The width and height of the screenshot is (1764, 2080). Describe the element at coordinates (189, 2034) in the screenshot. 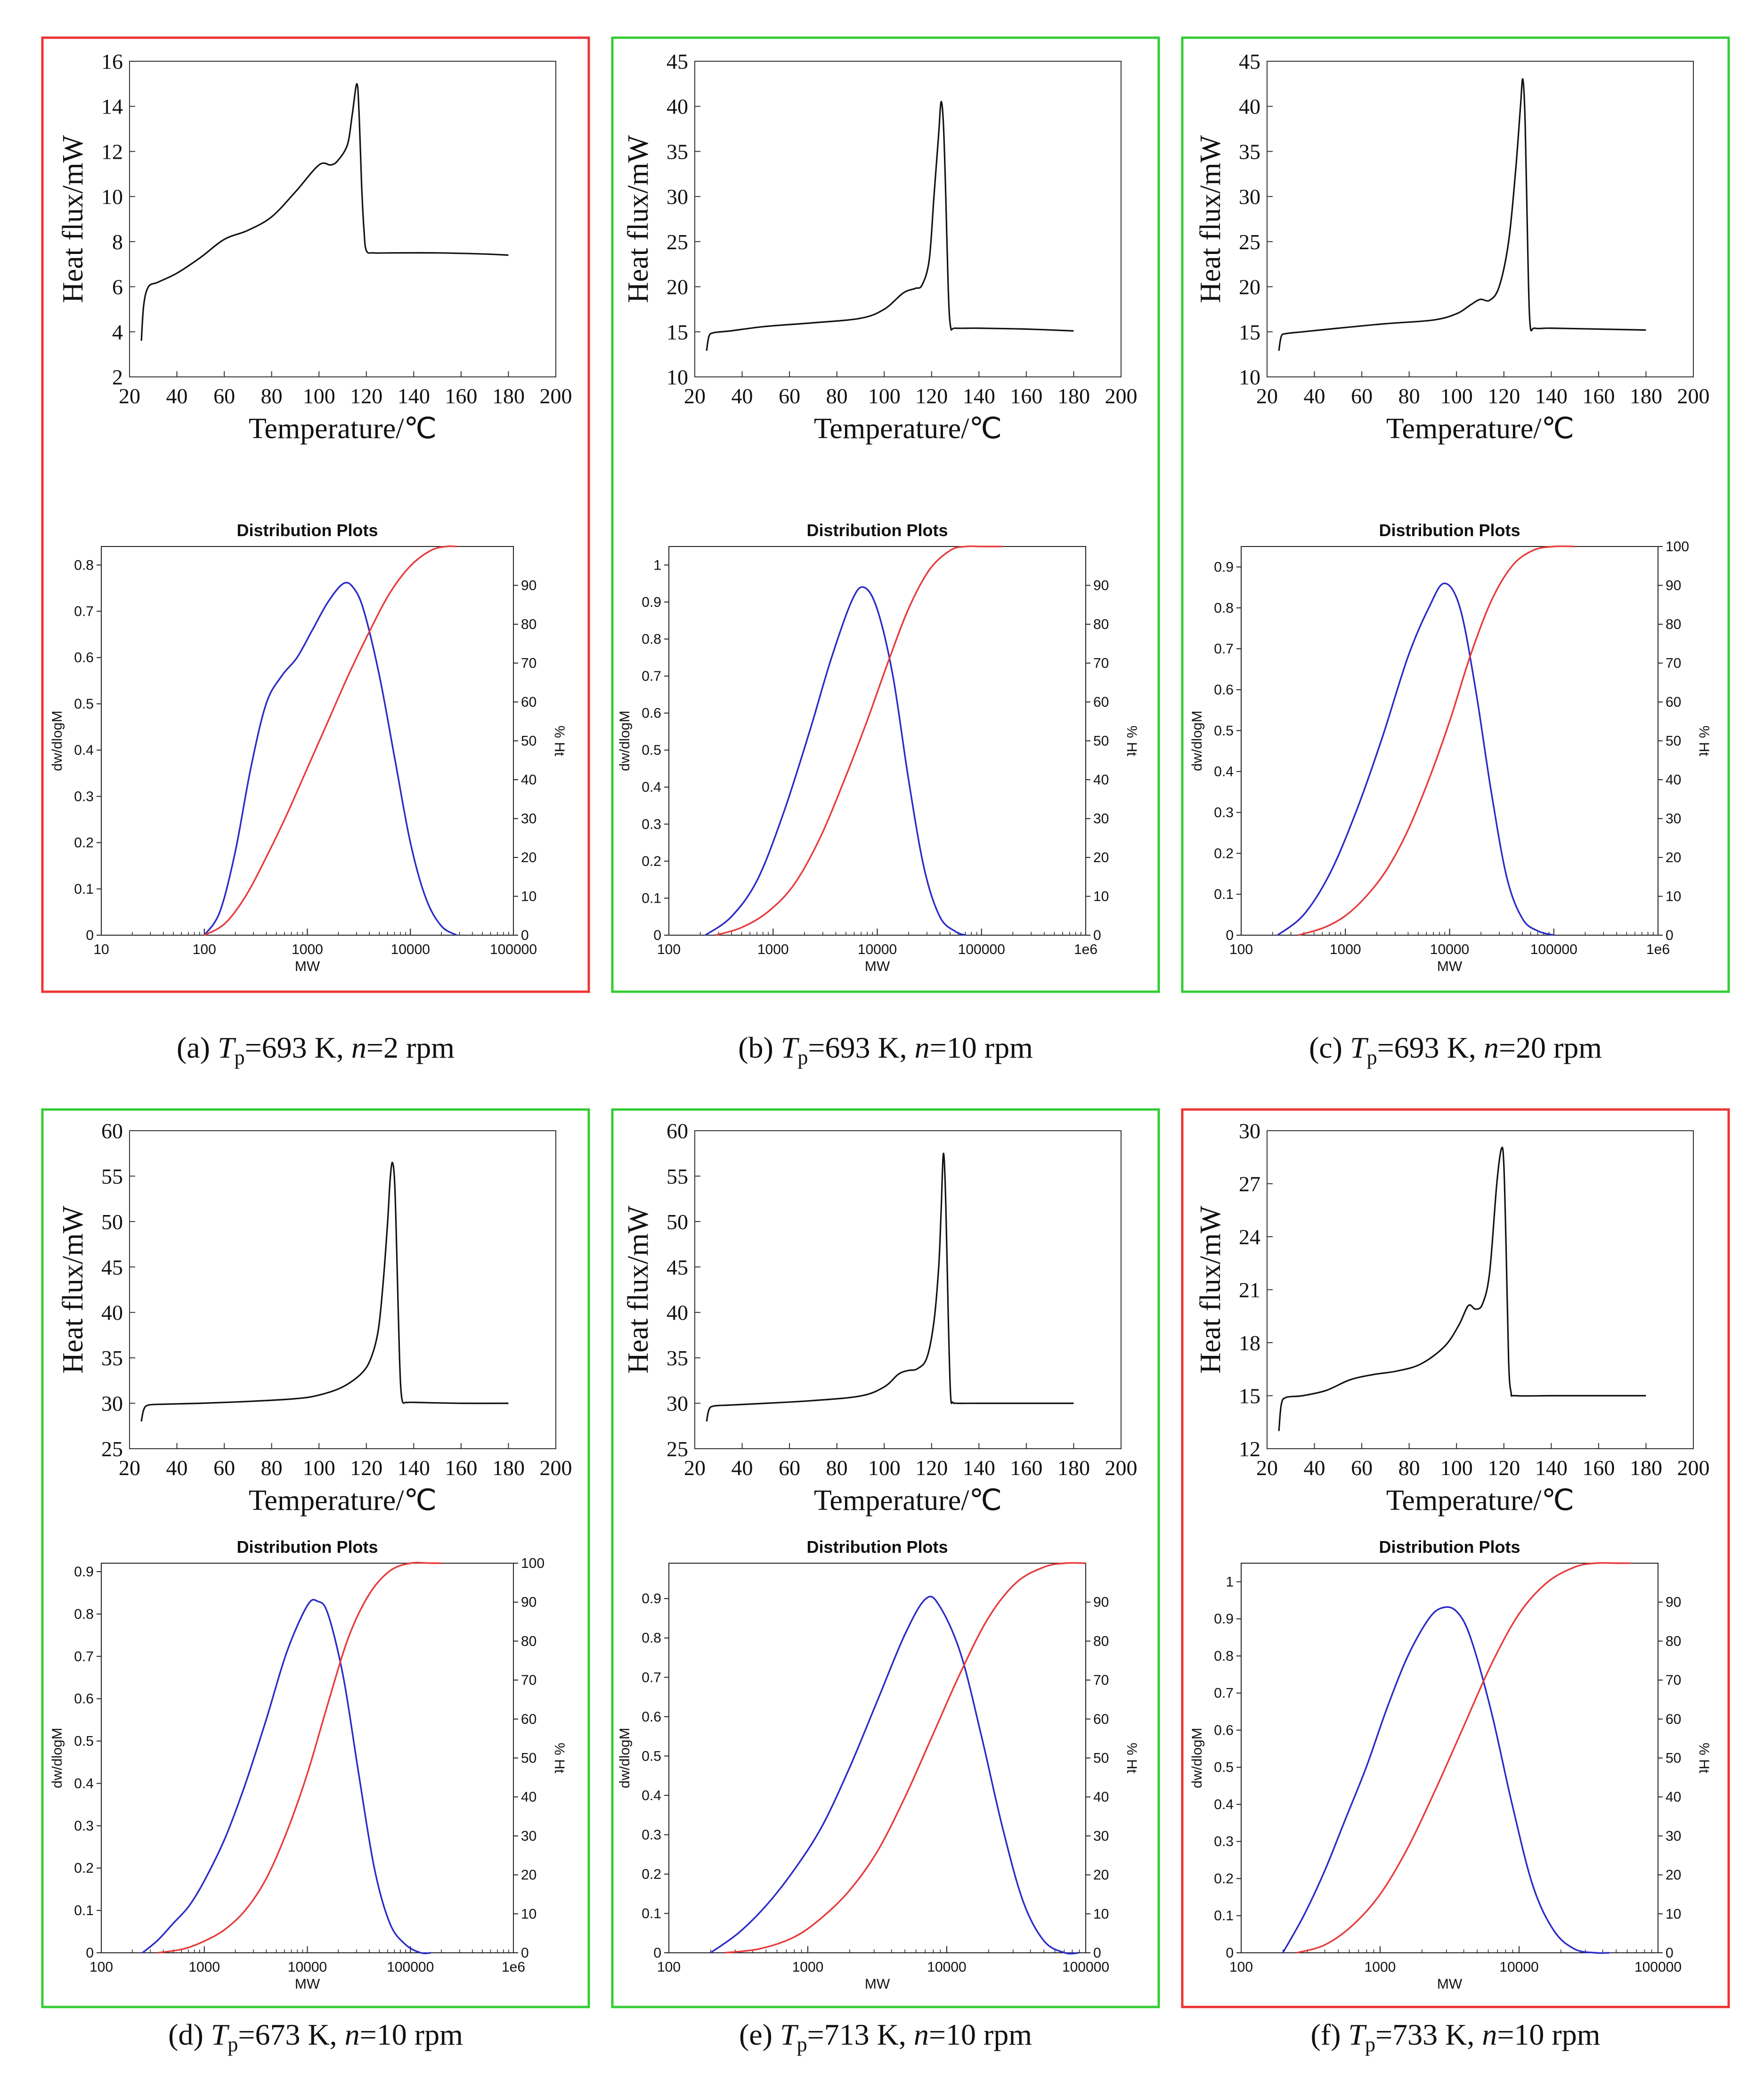

I see `caption-label: (d)` at that location.